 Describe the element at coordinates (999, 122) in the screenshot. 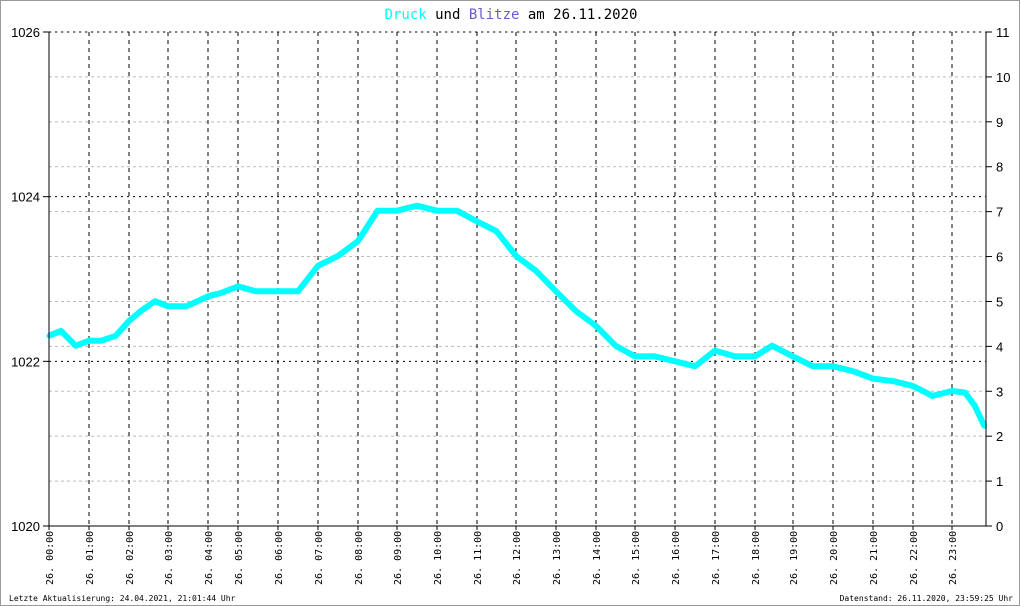

I see `right-tick-label: 9` at that location.